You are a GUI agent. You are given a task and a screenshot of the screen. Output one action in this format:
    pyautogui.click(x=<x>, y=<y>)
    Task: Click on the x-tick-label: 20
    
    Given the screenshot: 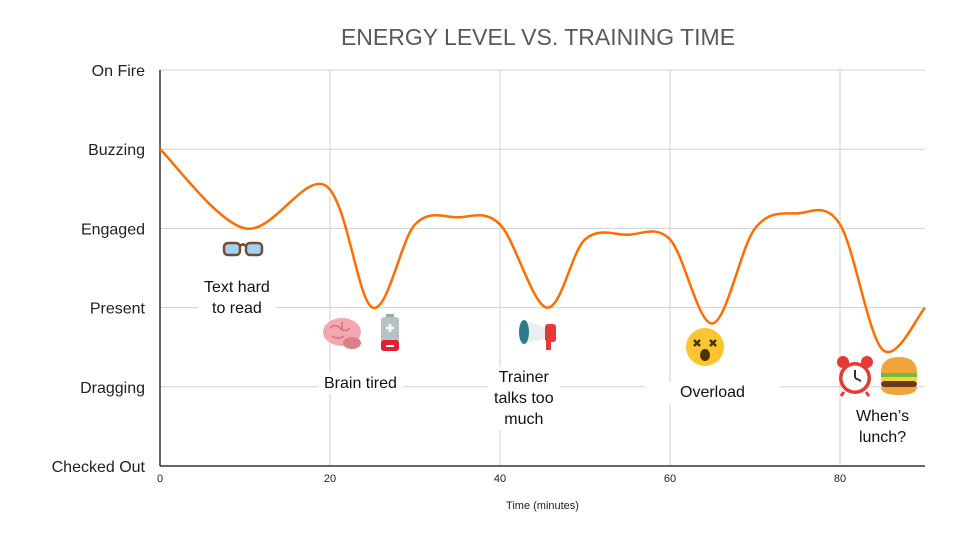 What is the action you would take?
    pyautogui.click(x=330, y=479)
    